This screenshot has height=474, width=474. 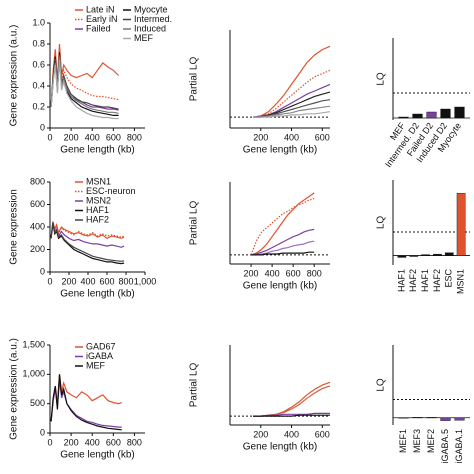 What do you see at coordinates (145, 281) in the screenshot?
I see `x-tick-label: 1,000` at bounding box center [145, 281].